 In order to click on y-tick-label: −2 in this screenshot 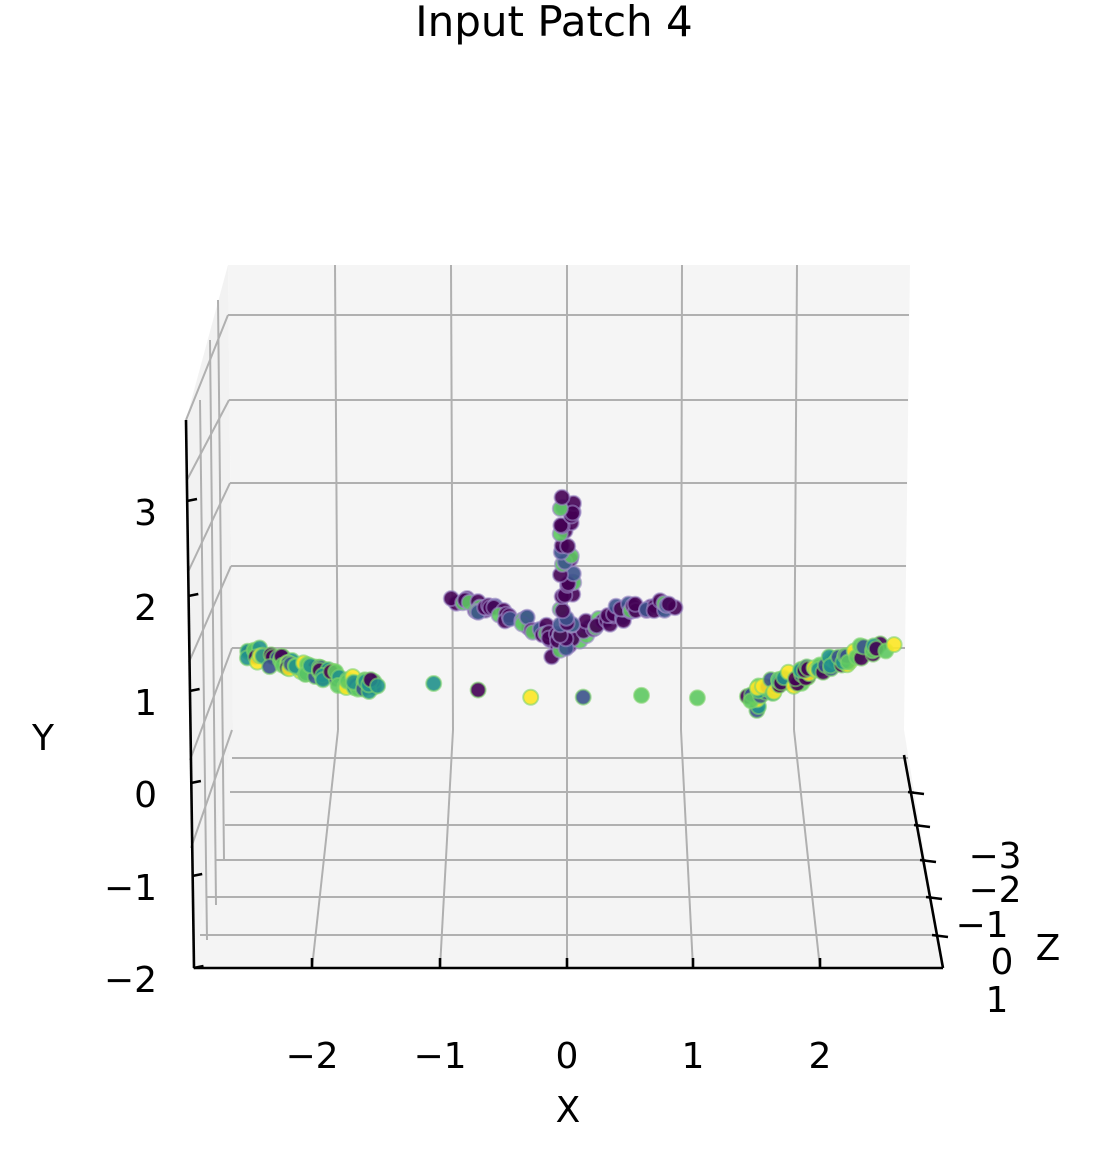, I will do `click(130, 980)`.